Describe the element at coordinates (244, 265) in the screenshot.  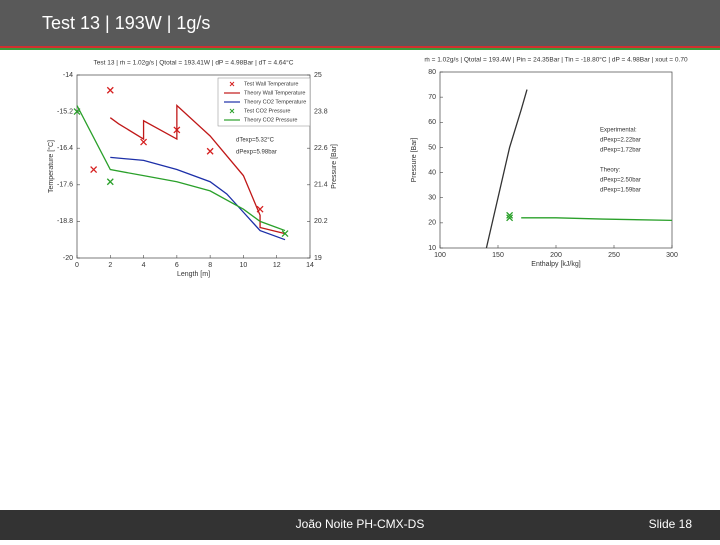
I see `x-tick-label: 10` at that location.